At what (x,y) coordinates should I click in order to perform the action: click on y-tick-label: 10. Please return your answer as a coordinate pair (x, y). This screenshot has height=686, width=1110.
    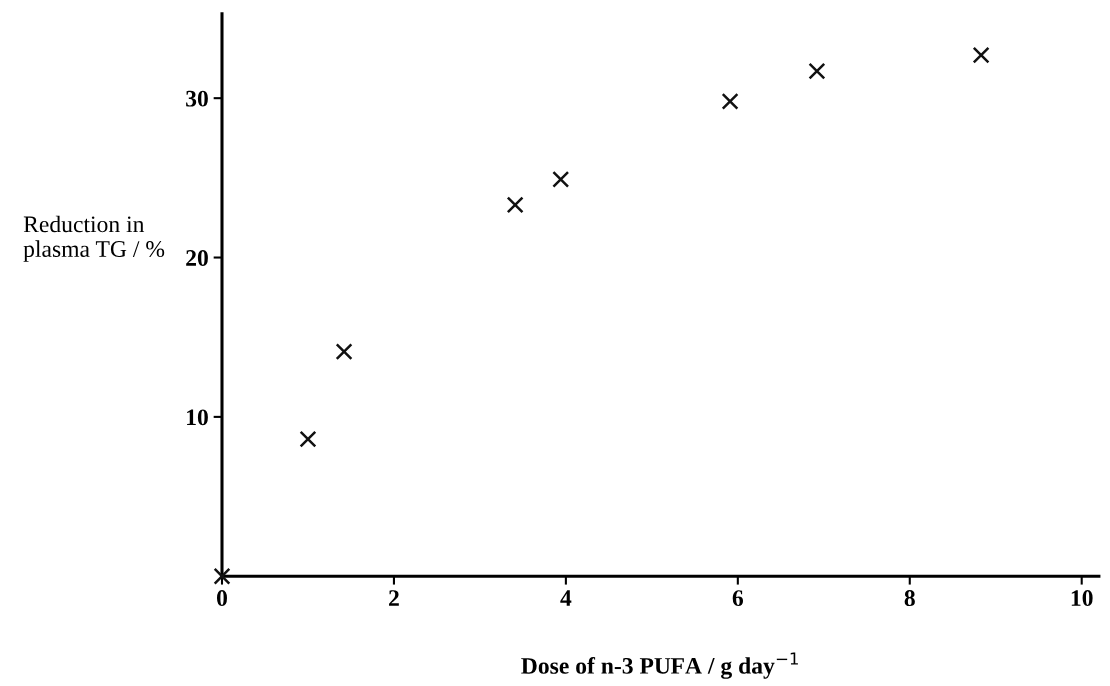
    Looking at the image, I should click on (197, 417).